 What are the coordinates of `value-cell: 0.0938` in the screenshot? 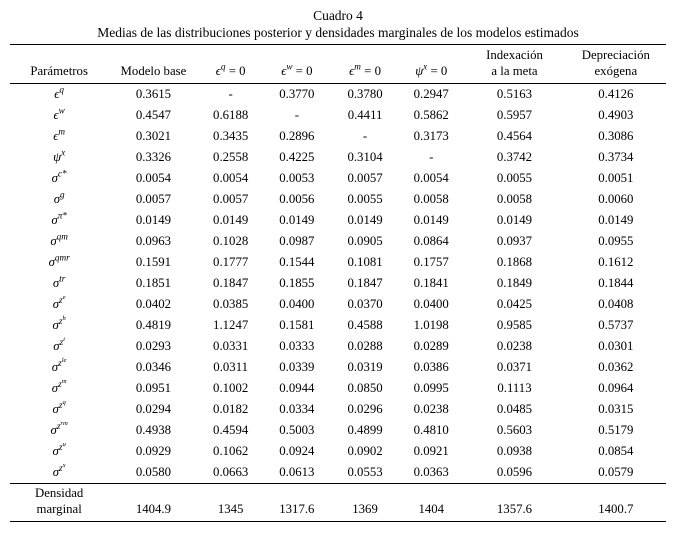 It's located at (514, 451).